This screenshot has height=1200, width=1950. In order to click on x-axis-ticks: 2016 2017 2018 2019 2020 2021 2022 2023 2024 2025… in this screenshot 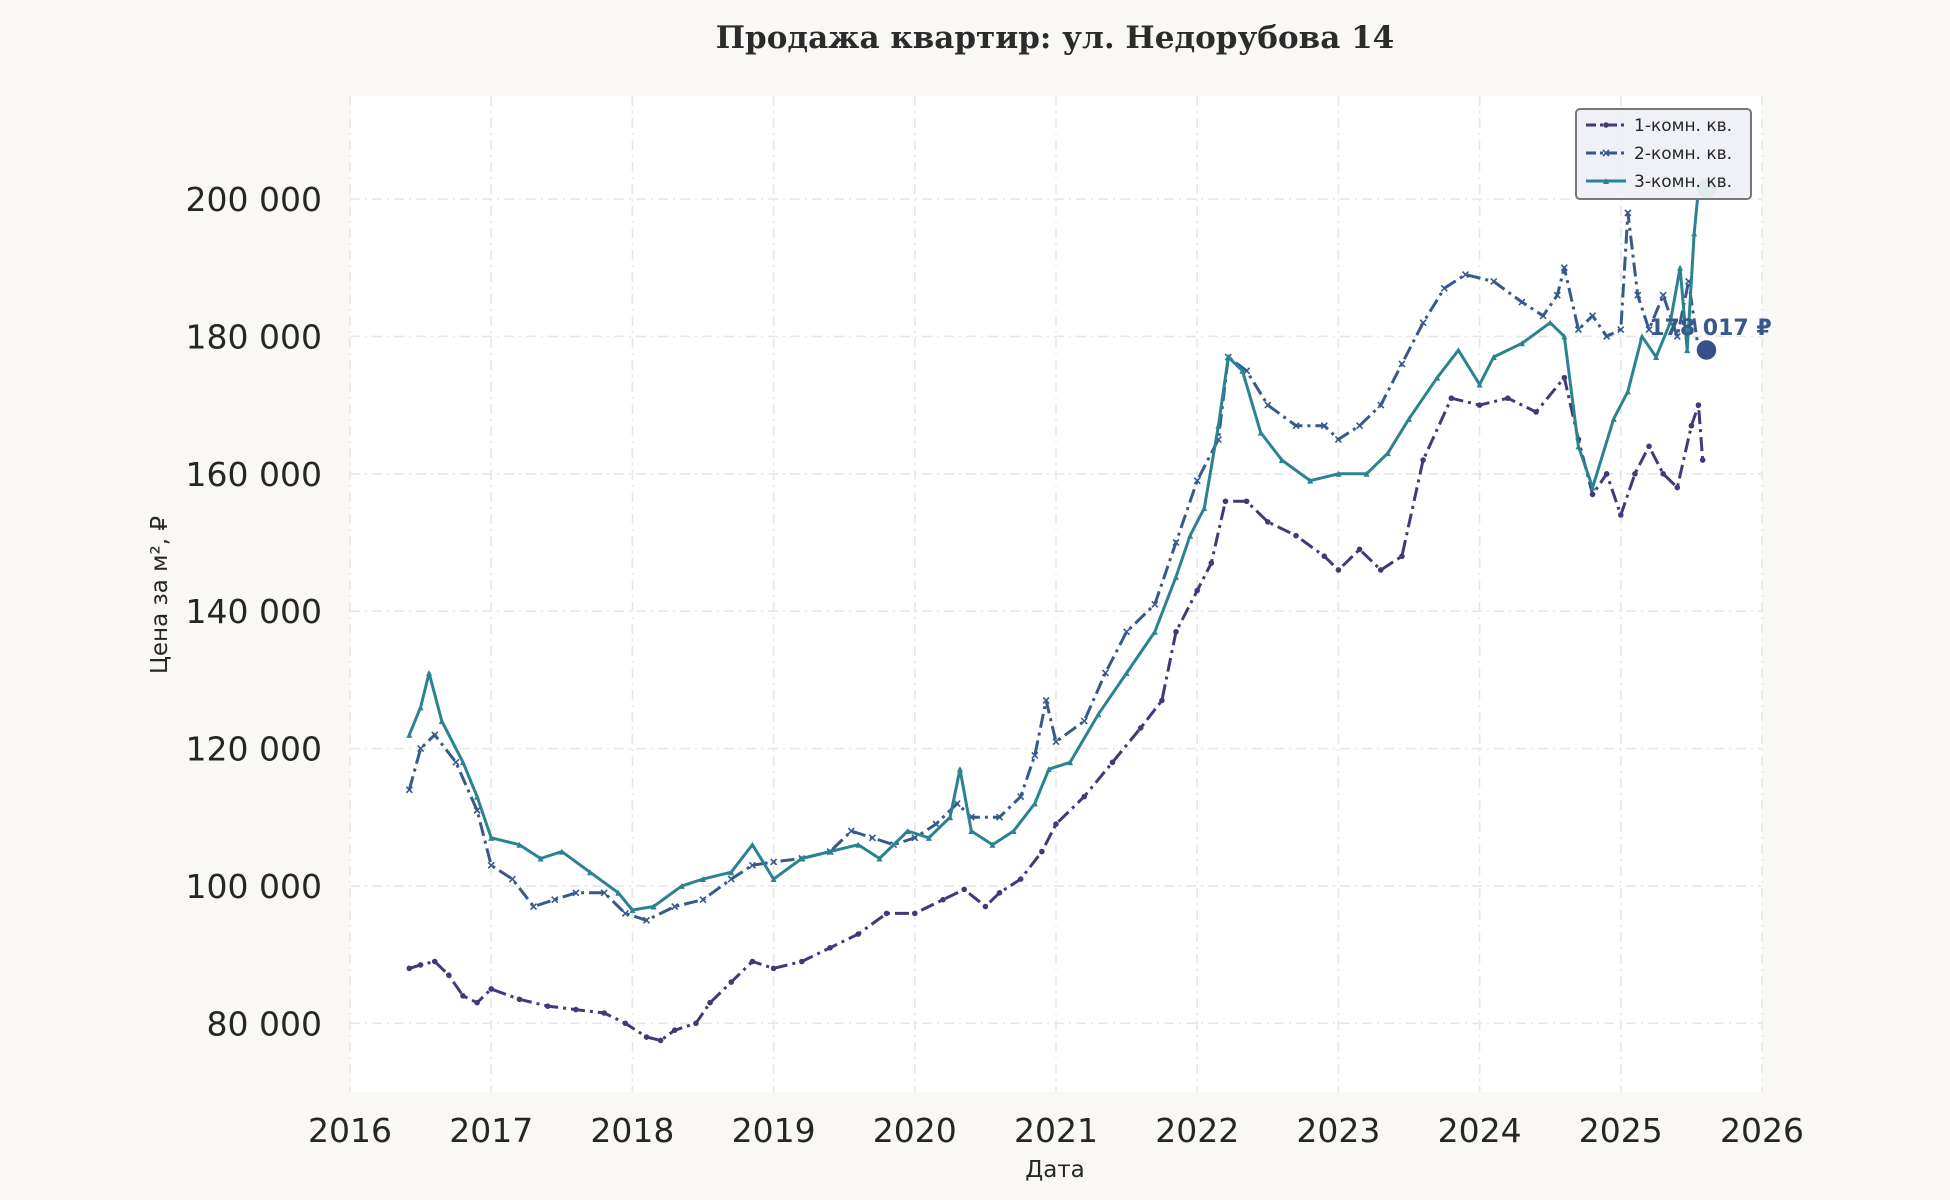, I will do `click(1056, 1130)`.